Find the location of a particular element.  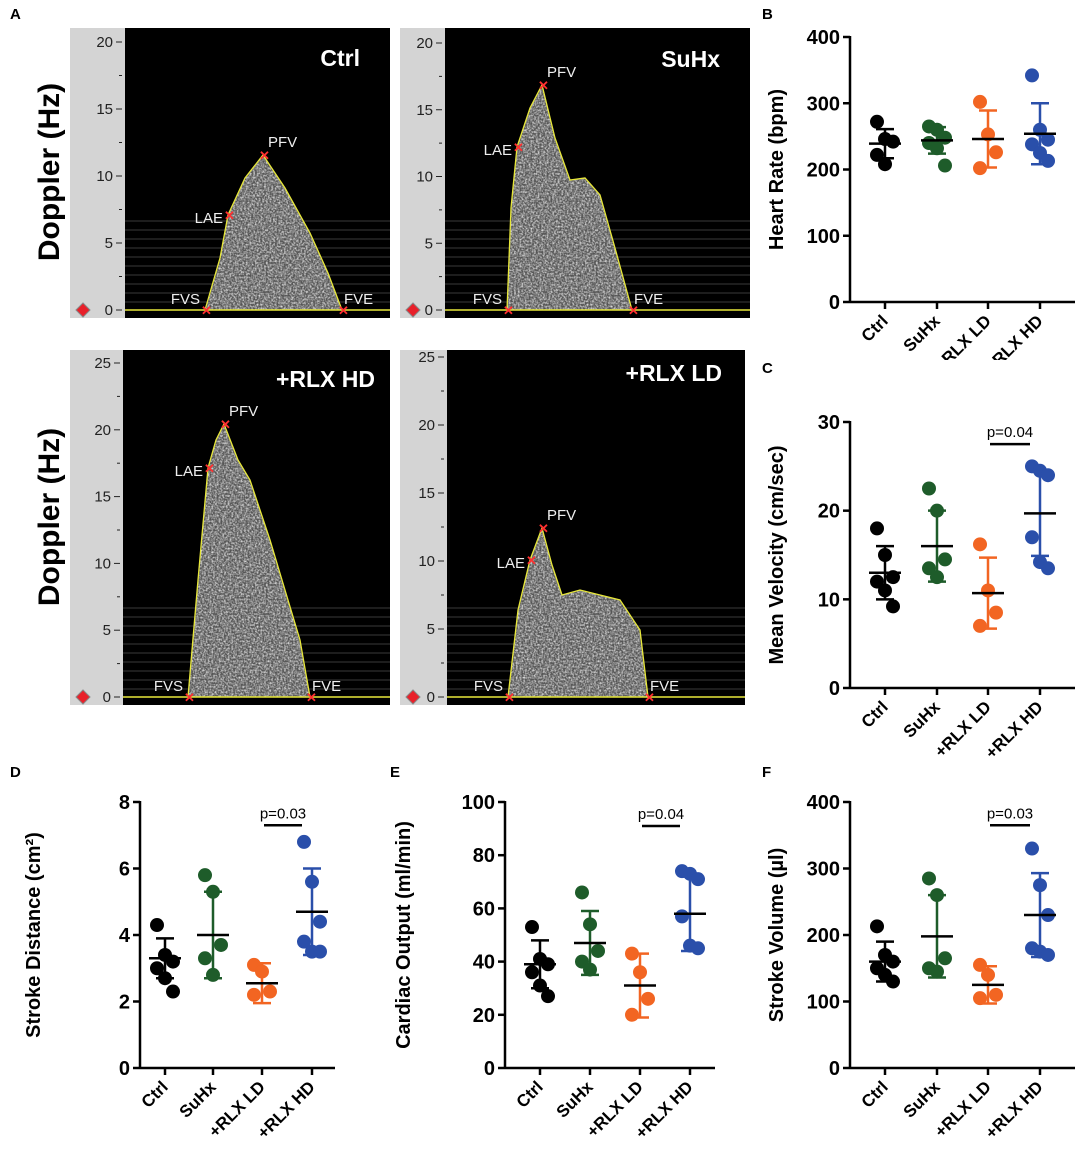

y-tick-label: 0 is located at coordinates (489, 1069).